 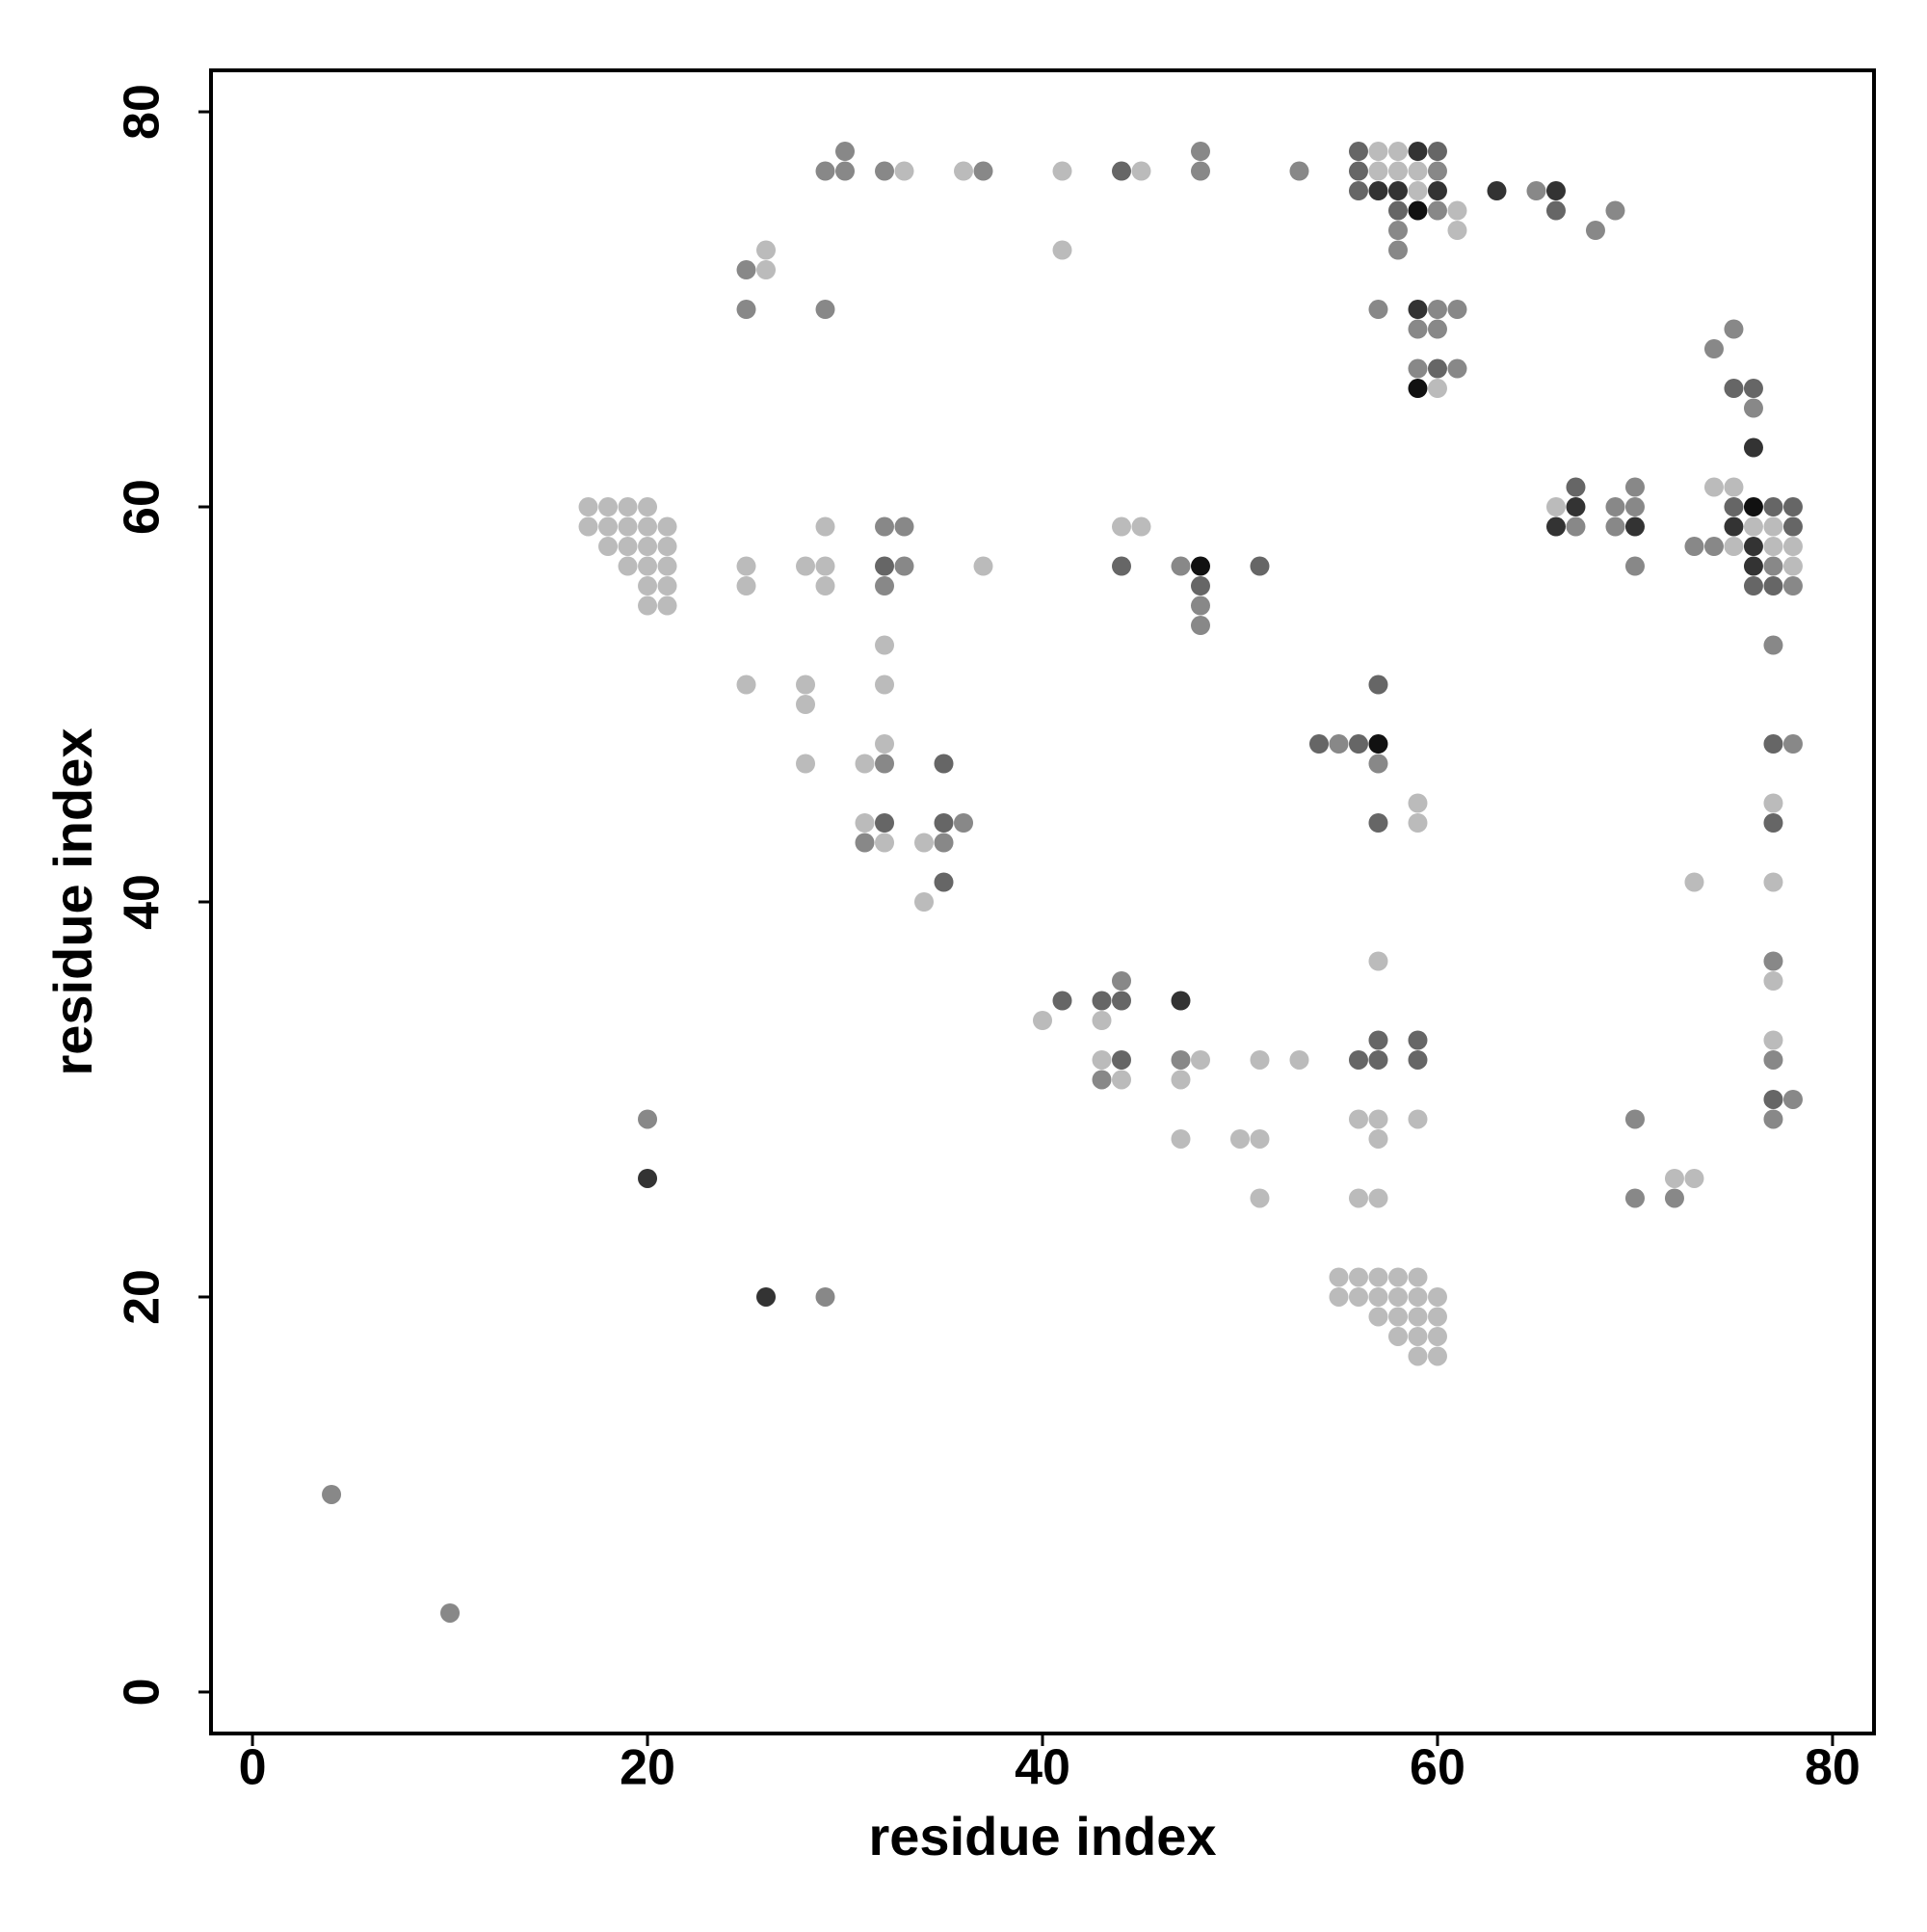 I want to click on x-tick-label: 60, so click(x=1438, y=1768).